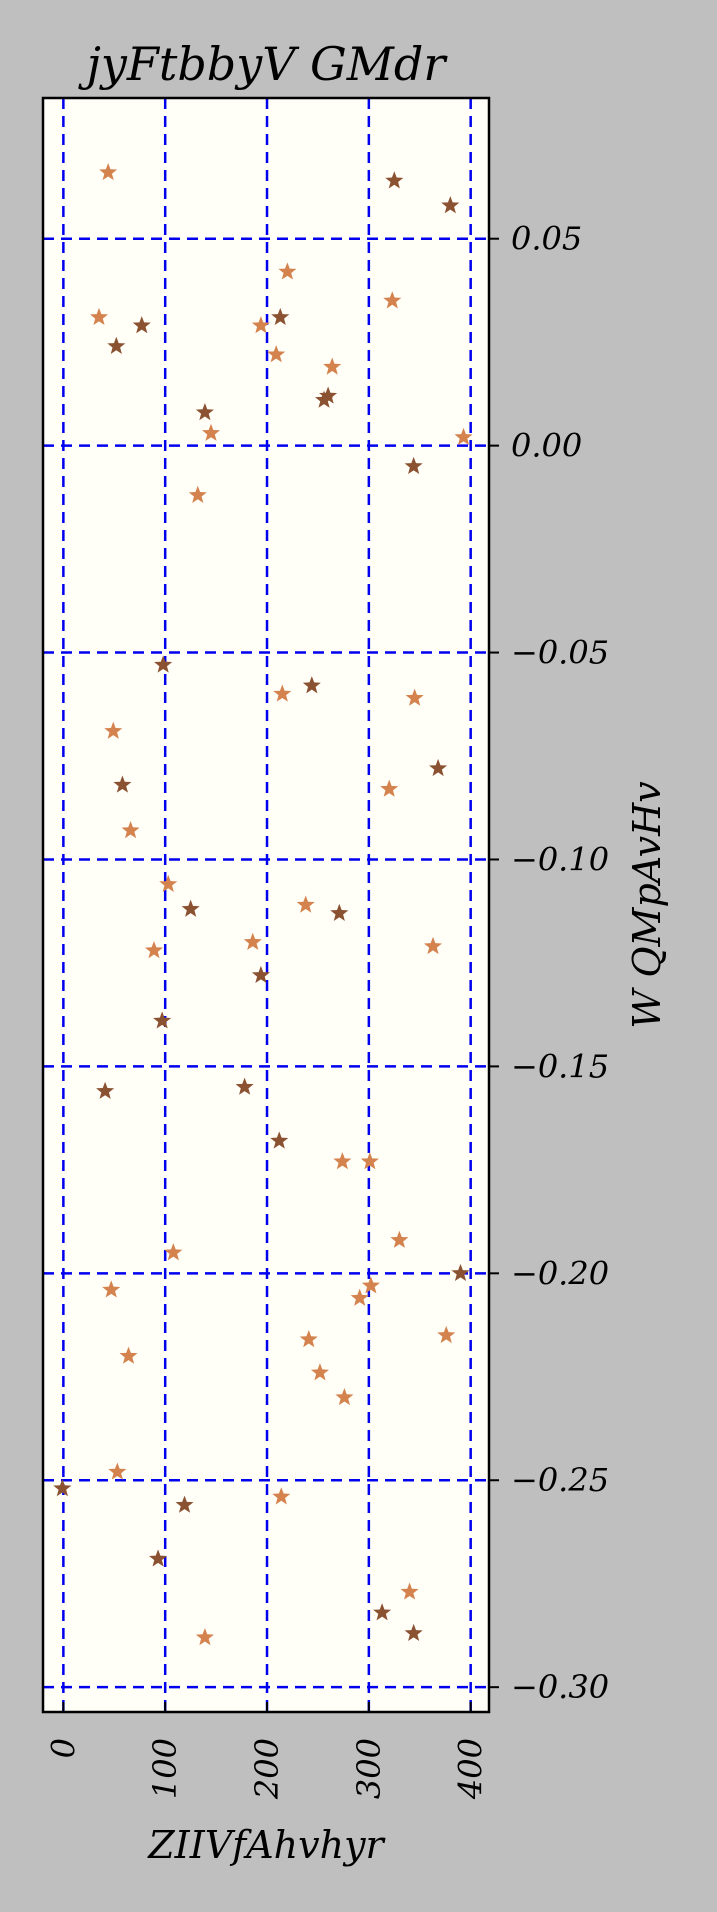 The width and height of the screenshot is (717, 1912). Describe the element at coordinates (560, 1273) in the screenshot. I see `y-tick-label: −0.20` at that location.